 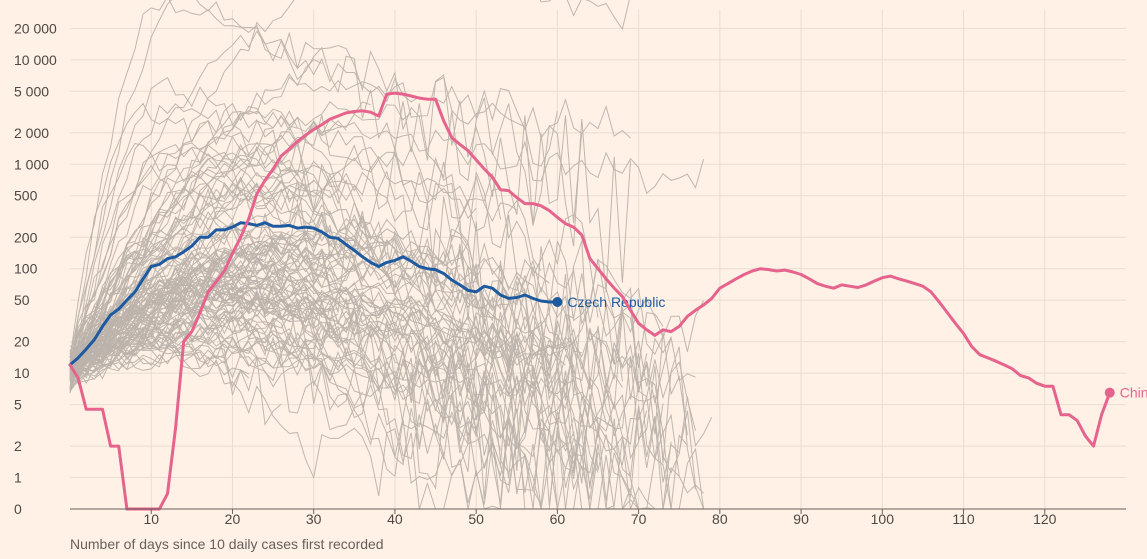 I want to click on x-tick-label: 70, so click(x=639, y=519).